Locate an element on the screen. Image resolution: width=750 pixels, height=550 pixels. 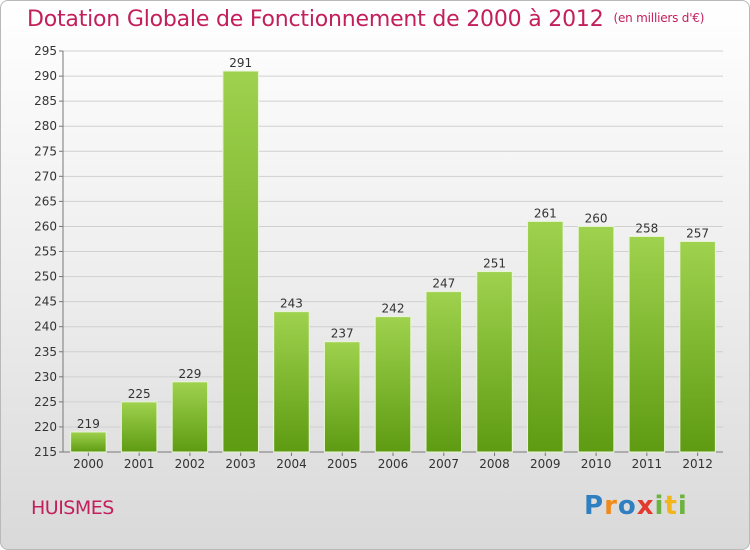
x-tick-label: 2001 is located at coordinates (139, 464).